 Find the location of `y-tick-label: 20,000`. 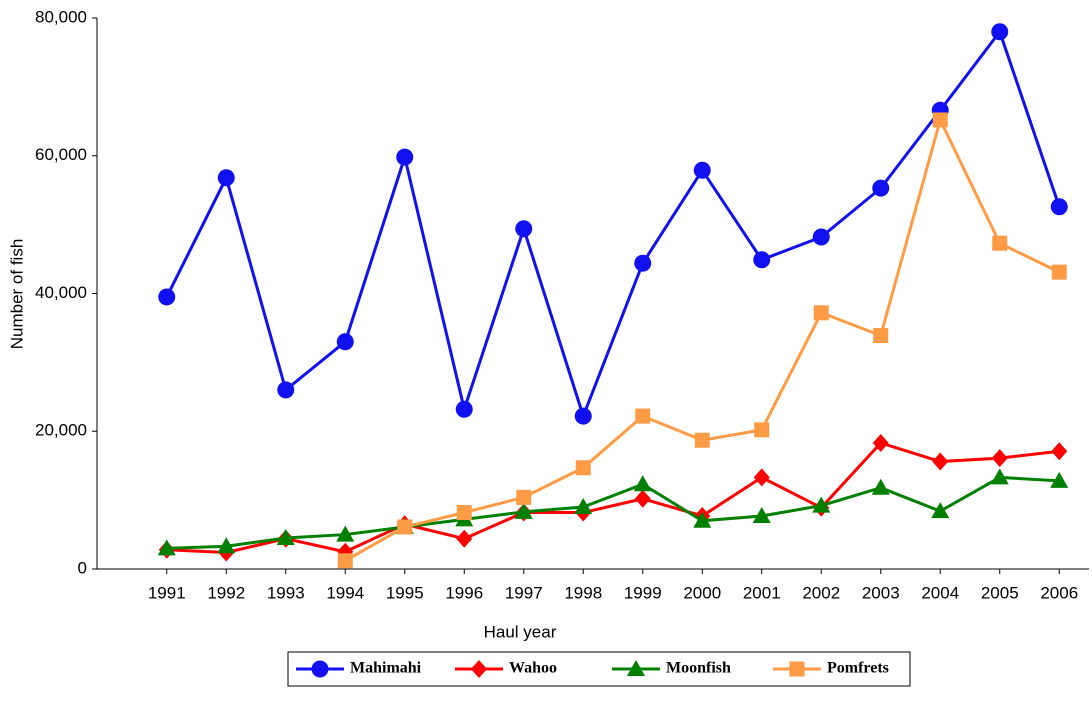

y-tick-label: 20,000 is located at coordinates (61, 430).